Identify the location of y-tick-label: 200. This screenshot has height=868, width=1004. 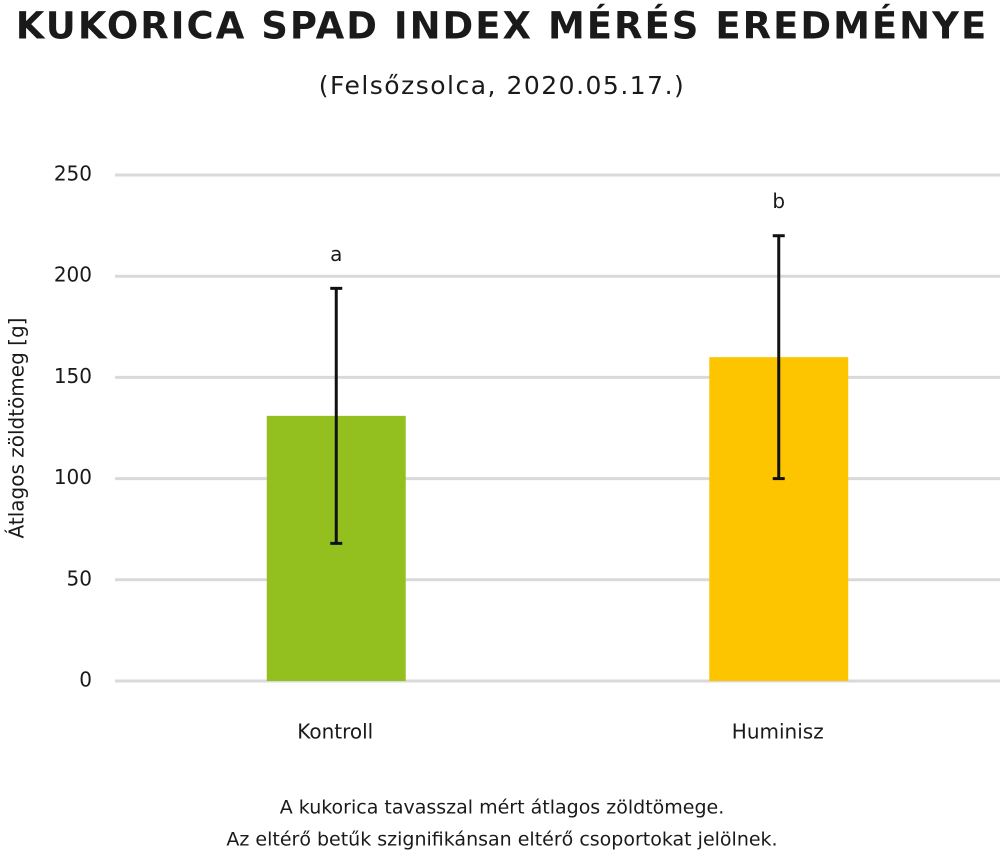
(73, 275).